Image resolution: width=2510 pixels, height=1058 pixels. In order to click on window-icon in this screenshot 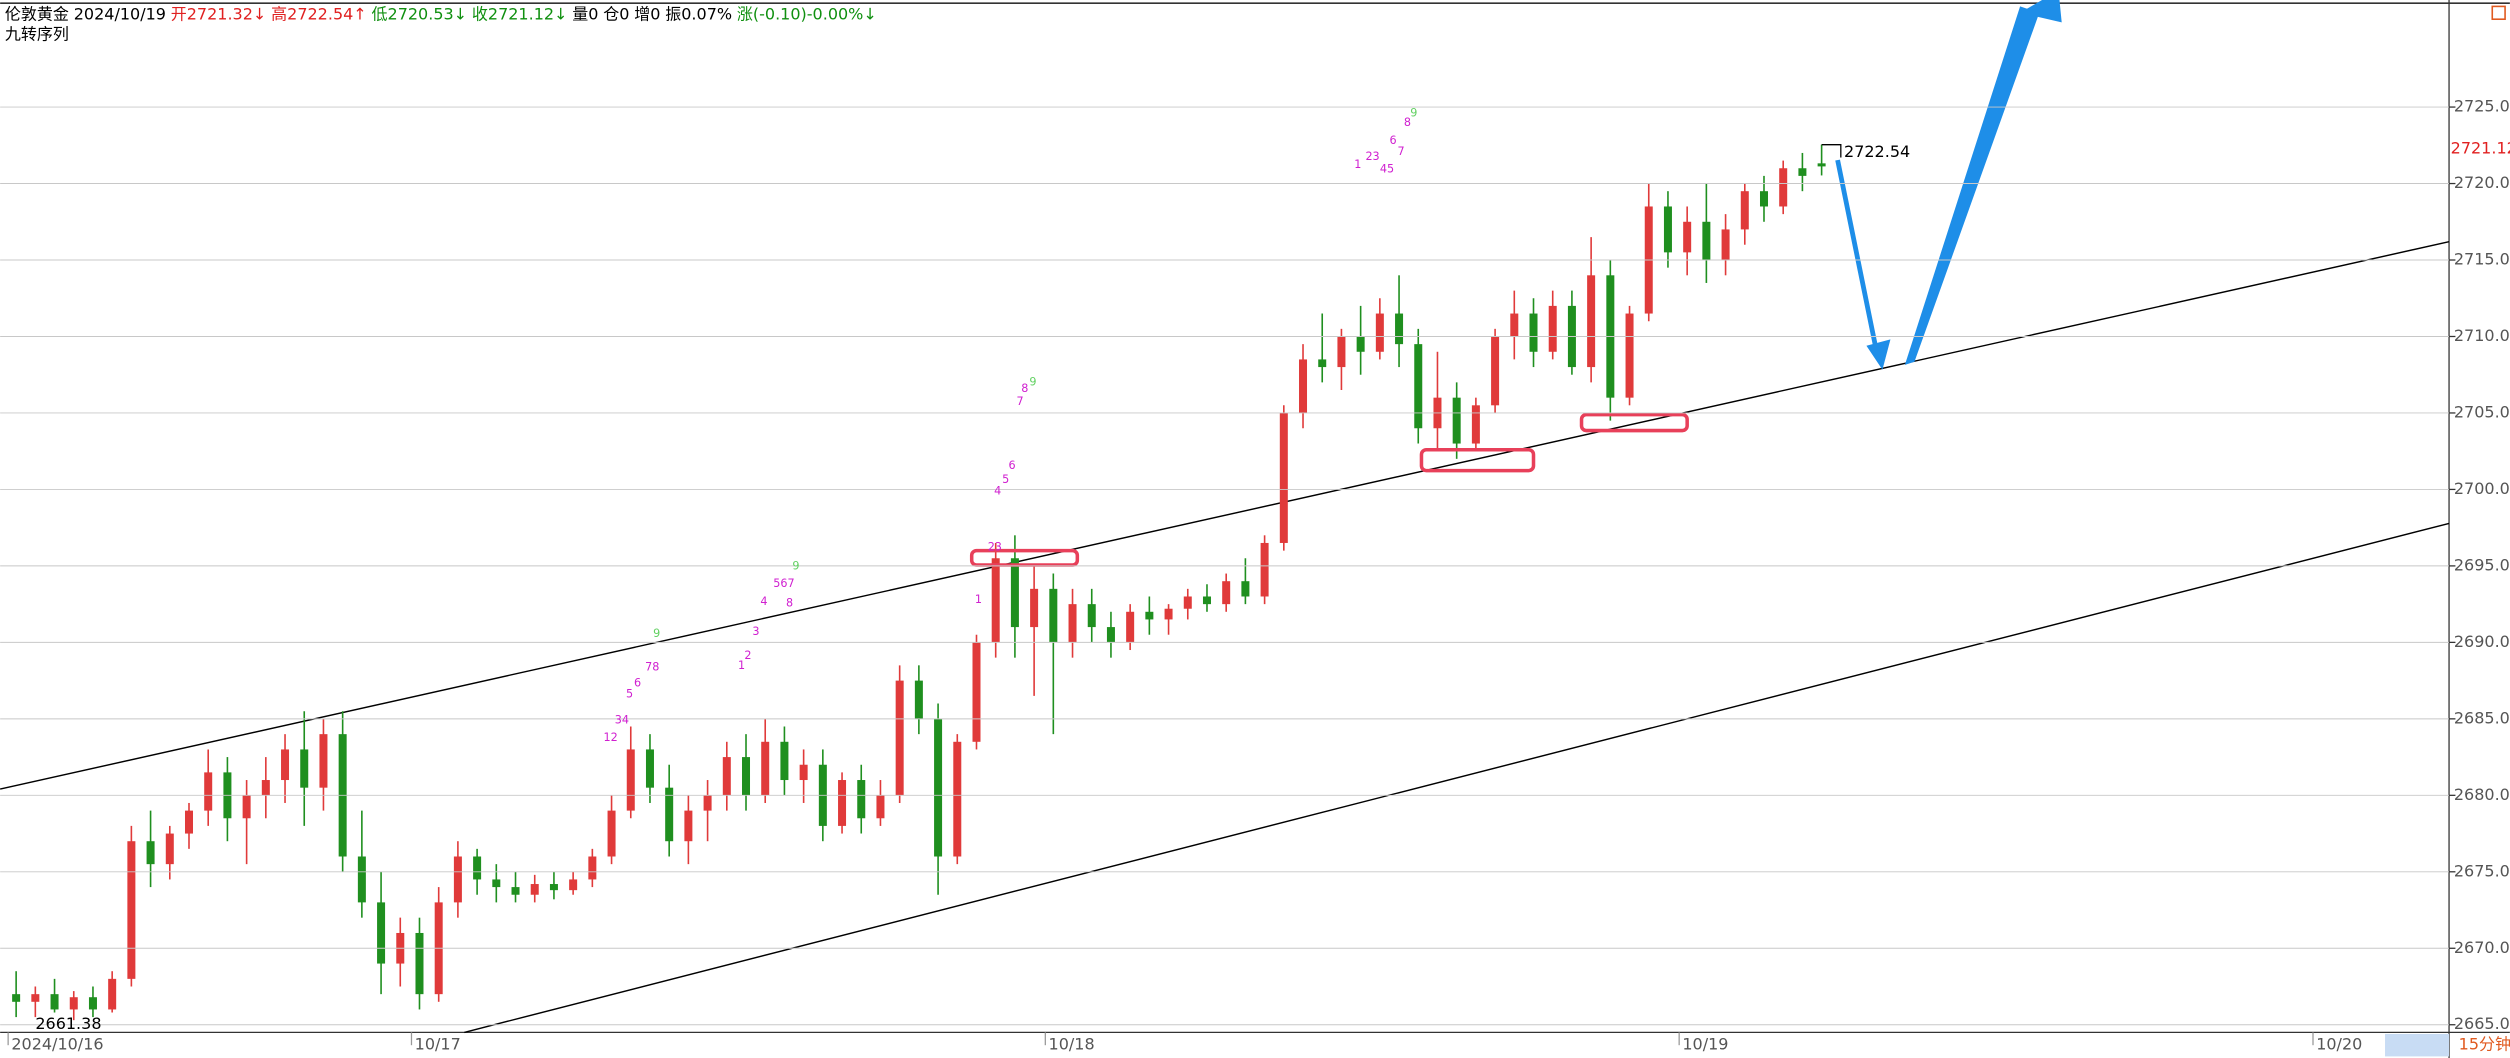, I will do `click(2498, 13)`.